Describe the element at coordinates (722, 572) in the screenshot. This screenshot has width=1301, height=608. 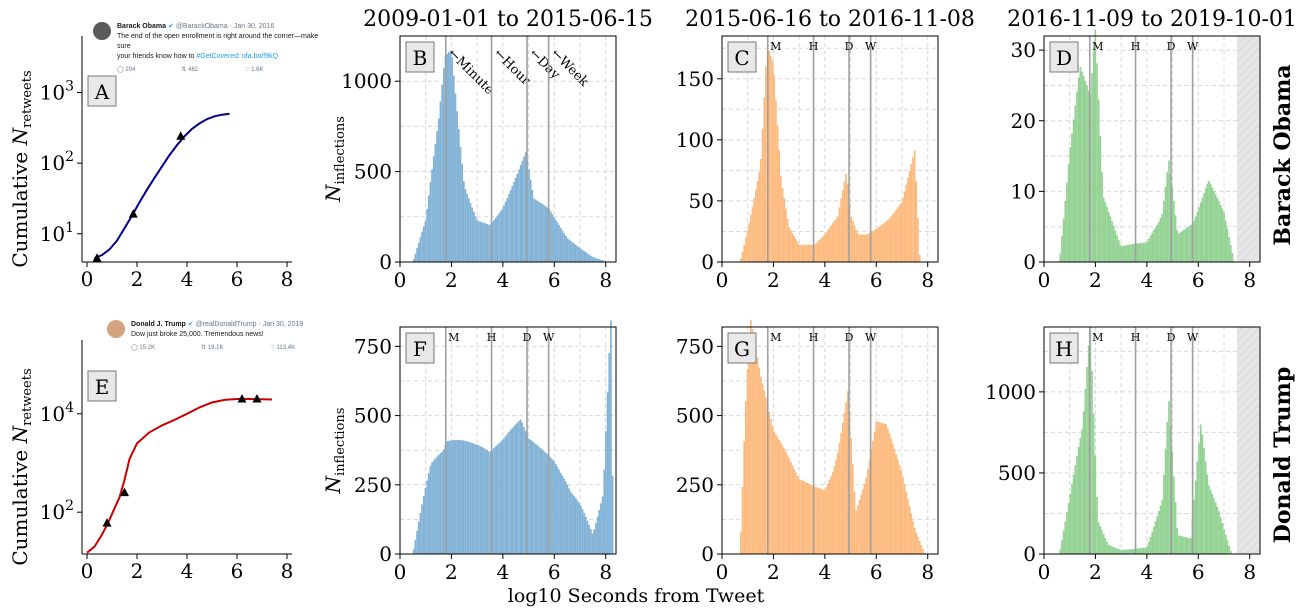
I see `x-tick-label: 0` at that location.